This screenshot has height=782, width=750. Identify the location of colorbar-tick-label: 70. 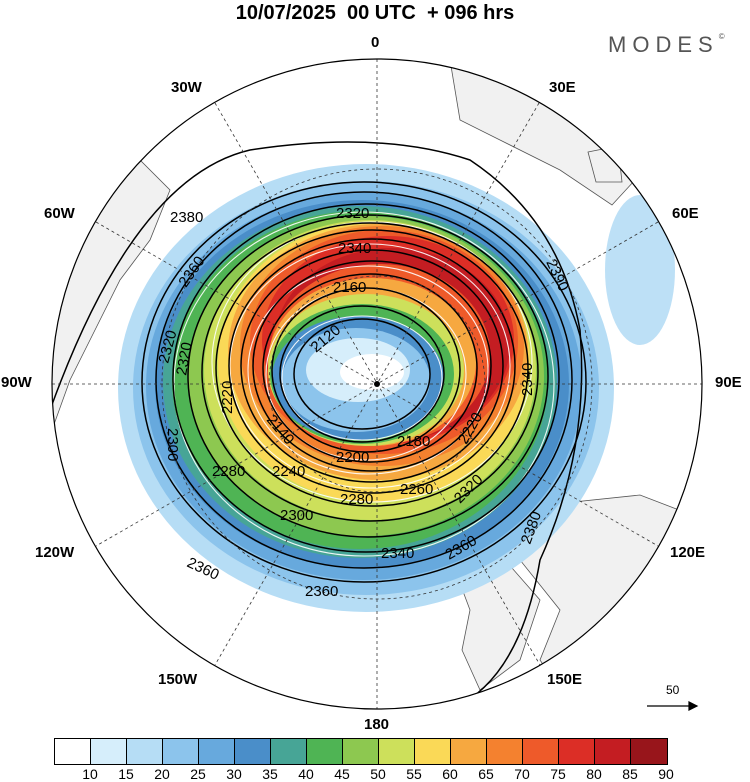
(522, 774).